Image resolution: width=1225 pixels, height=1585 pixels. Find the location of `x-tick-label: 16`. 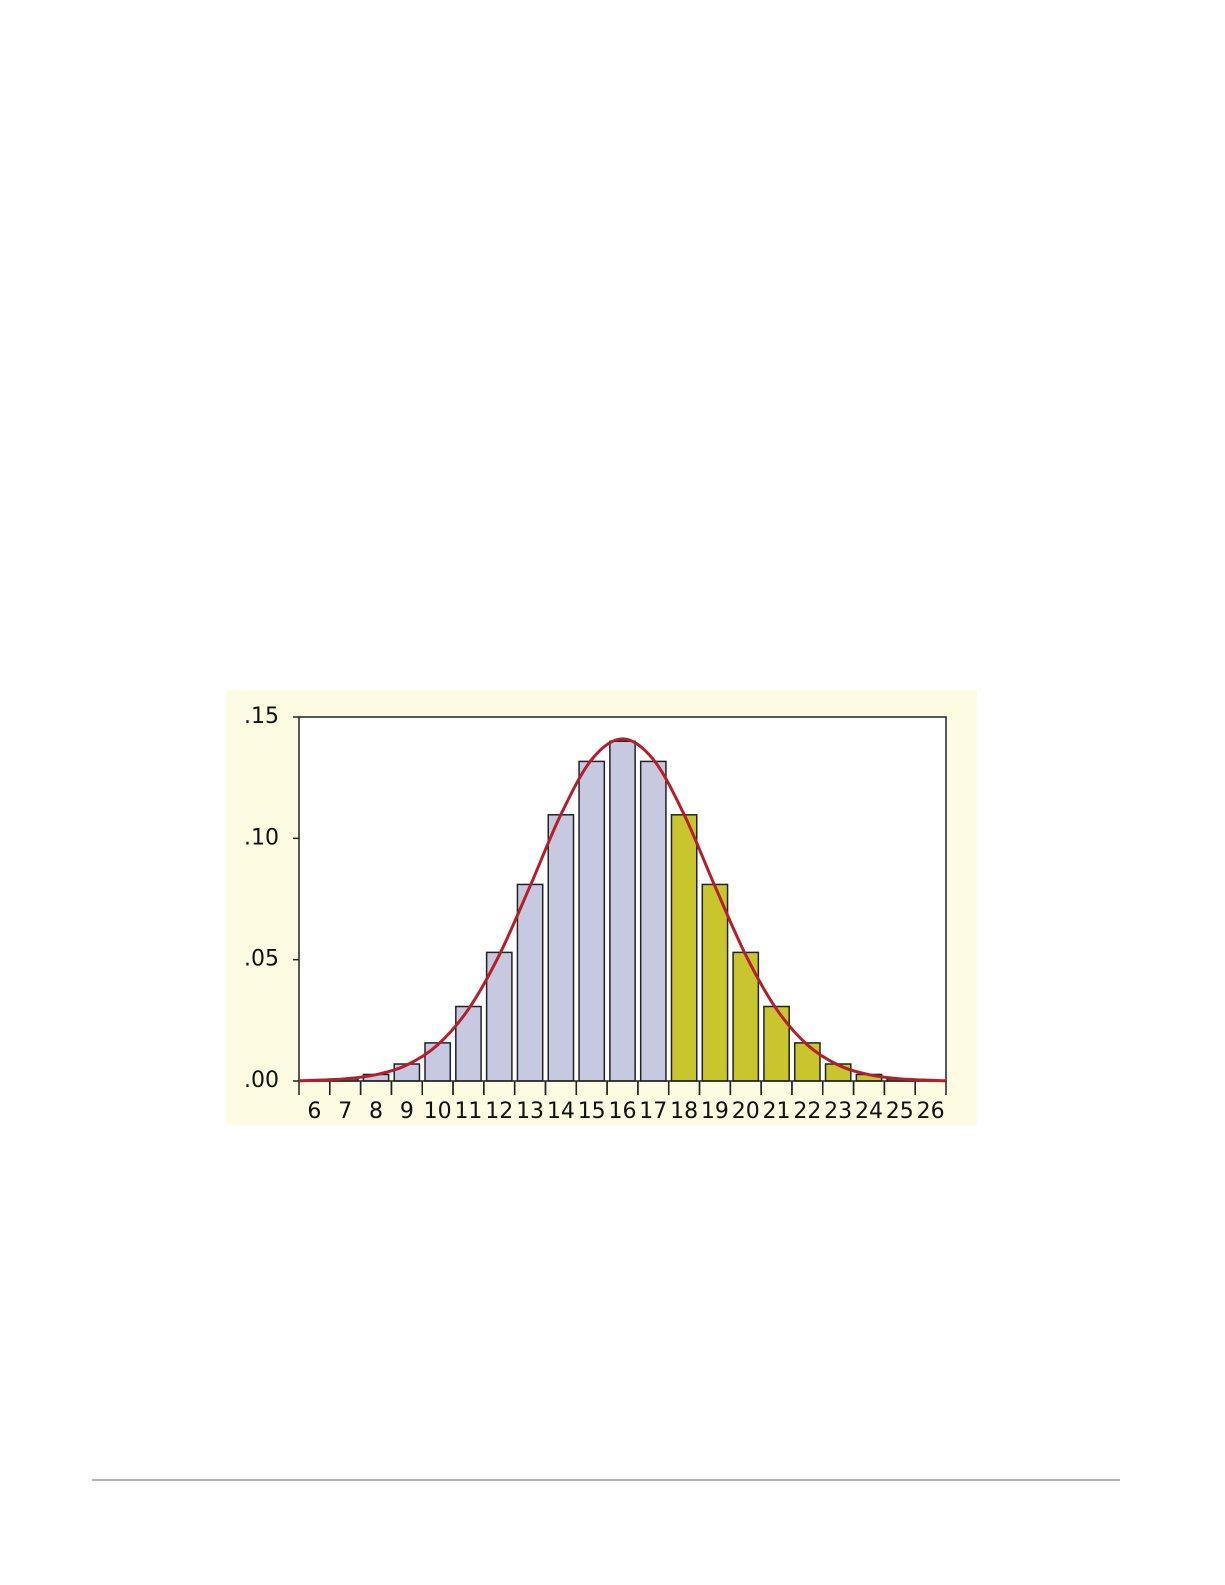

x-tick-label: 16 is located at coordinates (623, 1111).